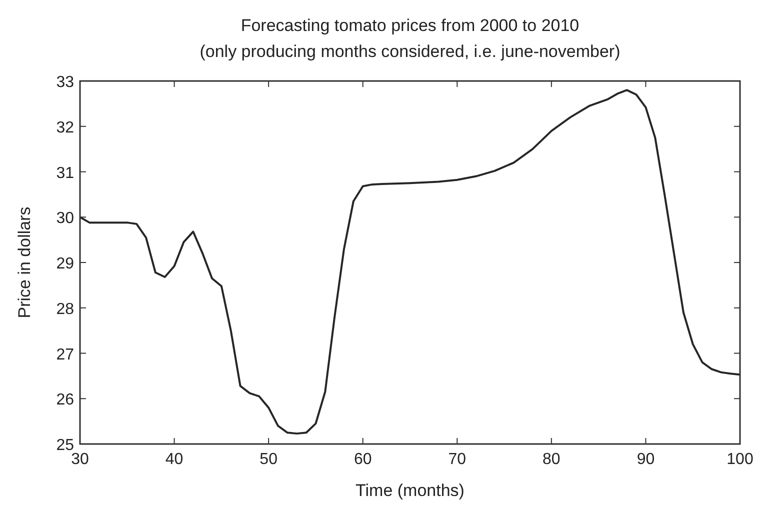  What do you see at coordinates (645, 459) in the screenshot?
I see `x-tick-label: 90` at bounding box center [645, 459].